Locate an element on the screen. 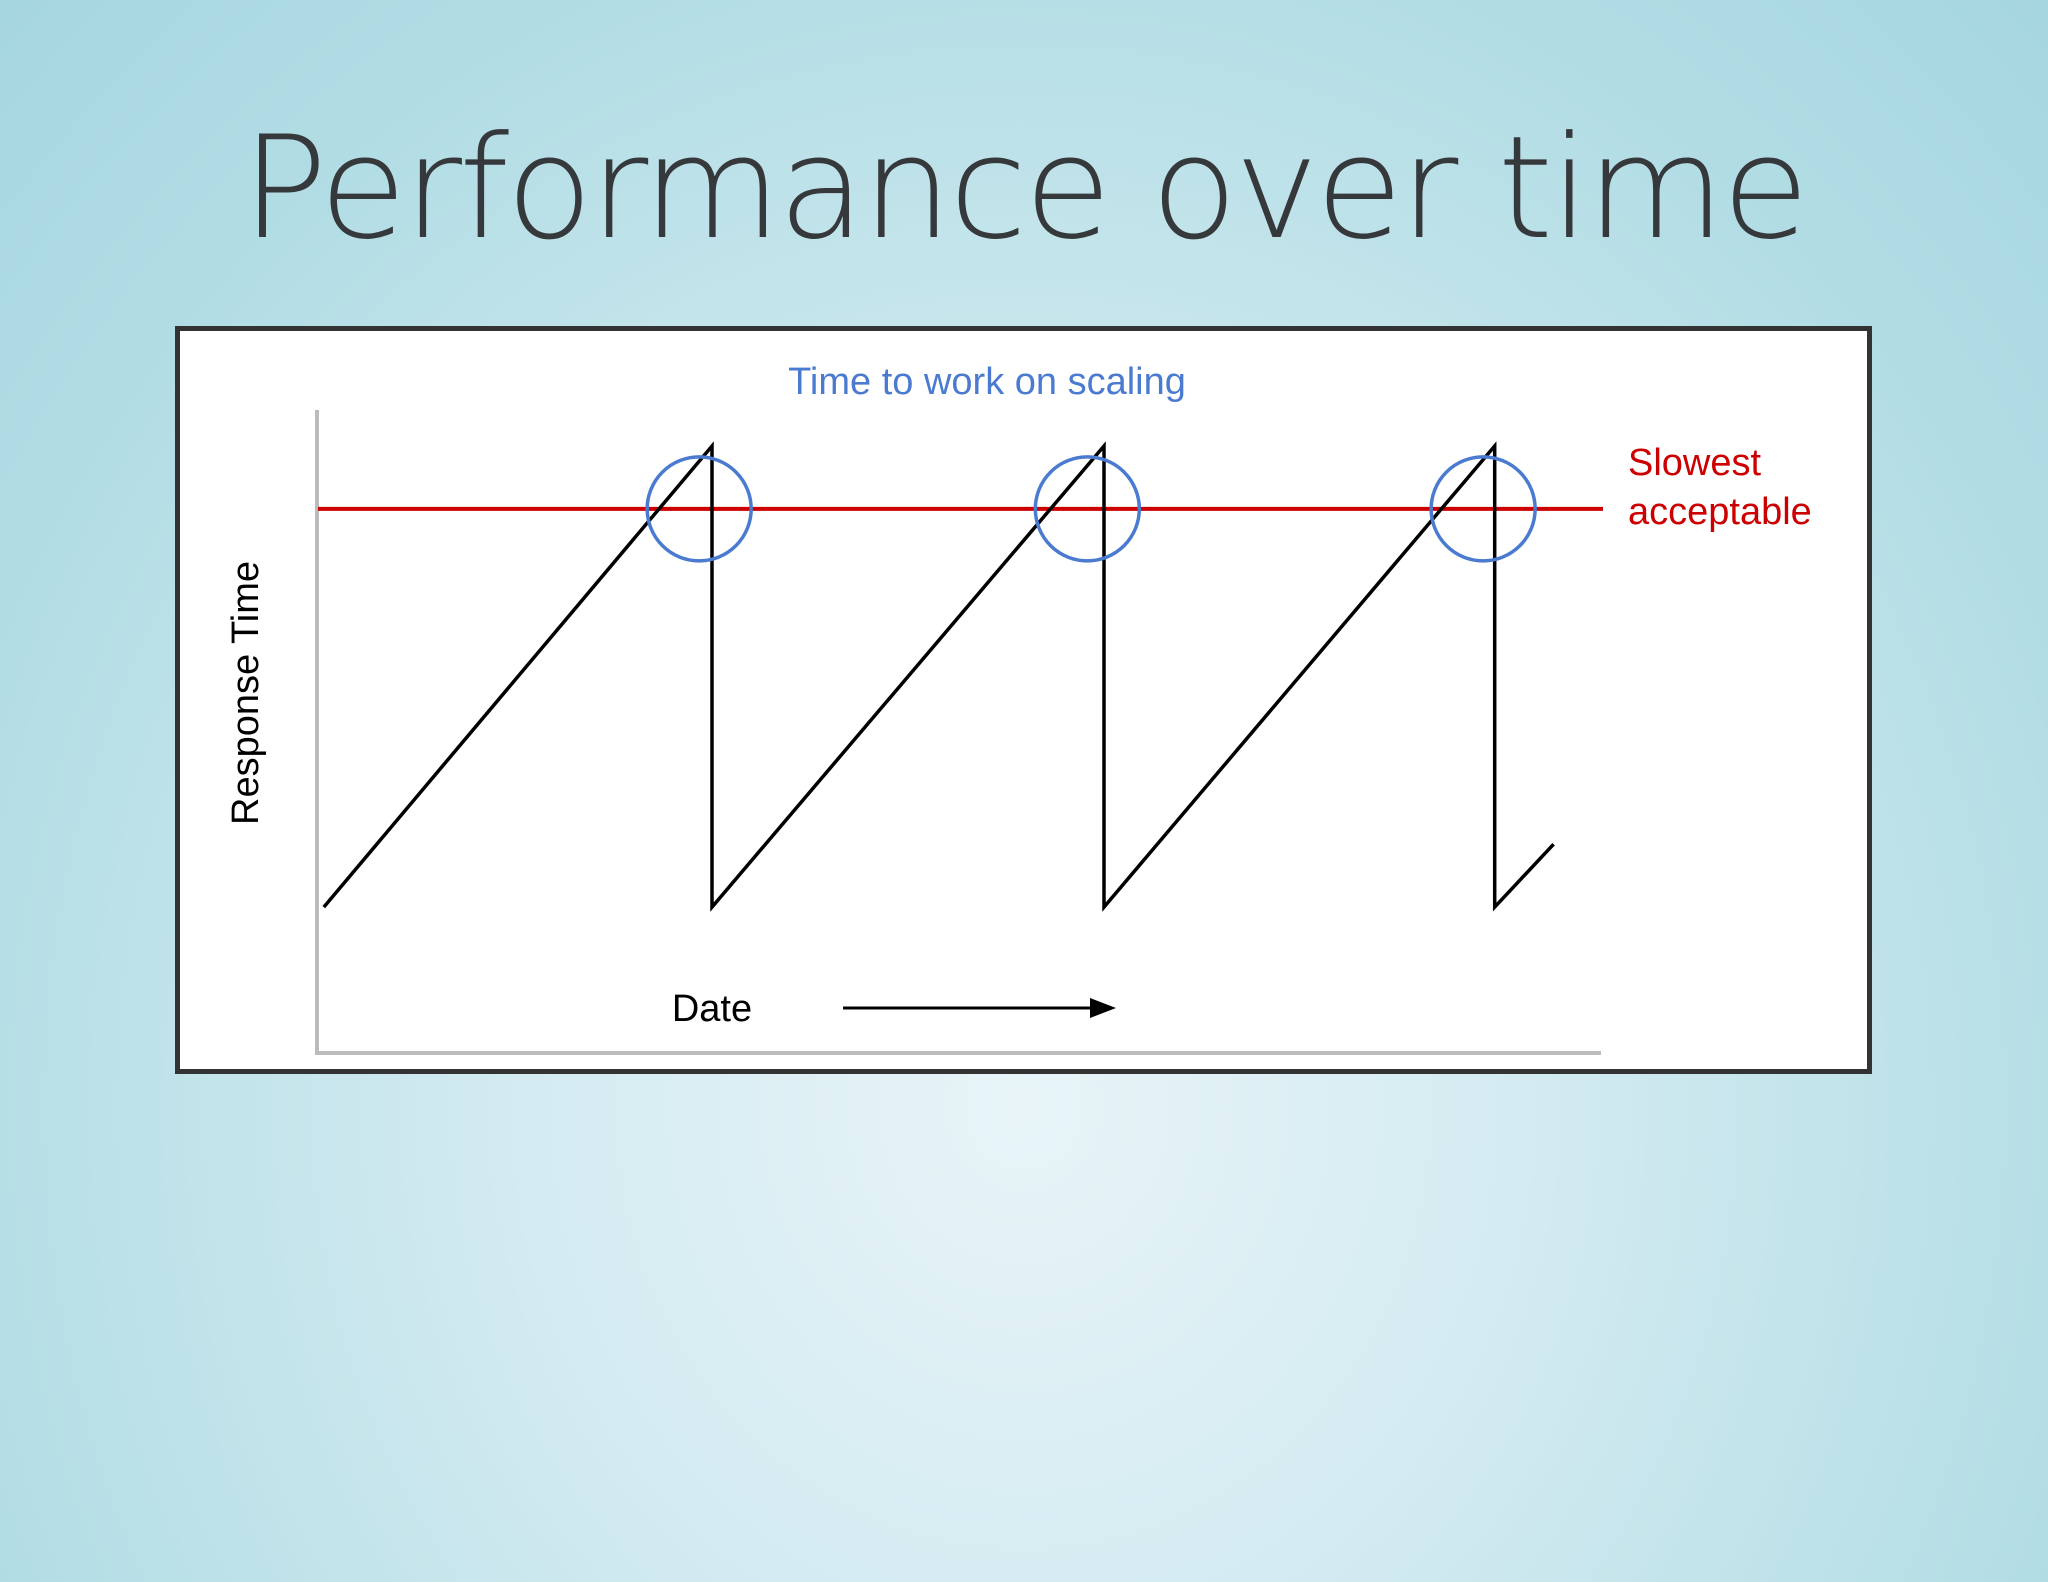 Image resolution: width=2048 pixels, height=1582 pixels. x-axis-label: Date is located at coordinates (712, 1009).